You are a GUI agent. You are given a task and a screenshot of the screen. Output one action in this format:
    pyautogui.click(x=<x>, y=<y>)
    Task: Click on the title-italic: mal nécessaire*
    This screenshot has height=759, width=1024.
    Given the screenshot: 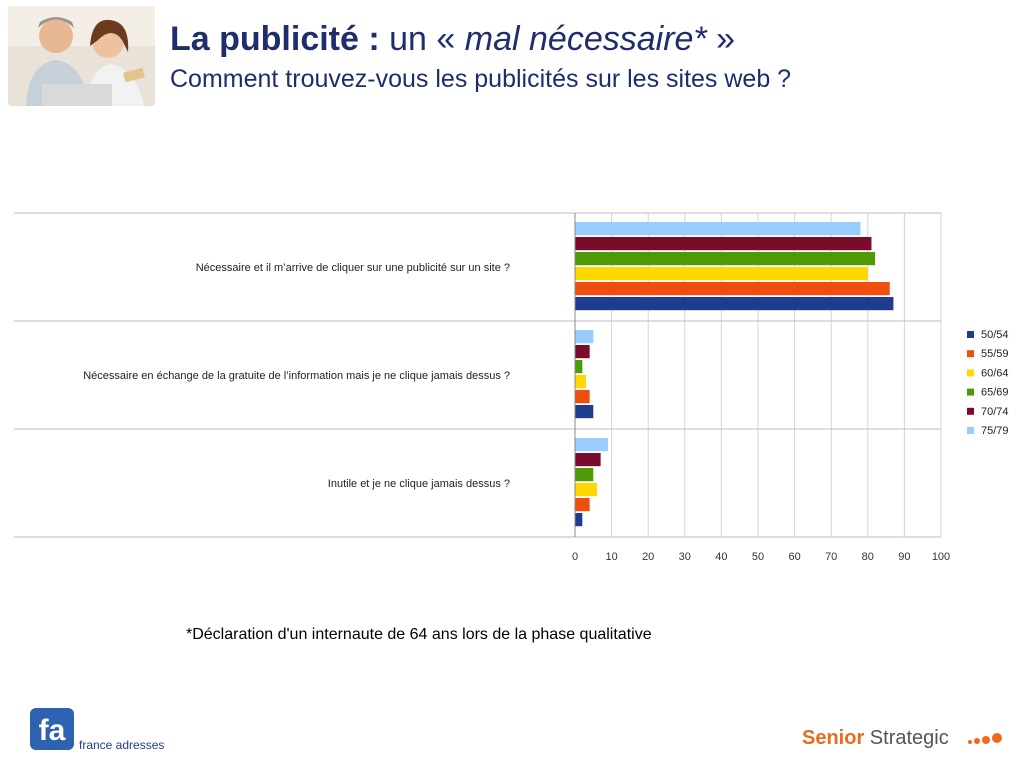 What is the action you would take?
    pyautogui.click(x=585, y=39)
    